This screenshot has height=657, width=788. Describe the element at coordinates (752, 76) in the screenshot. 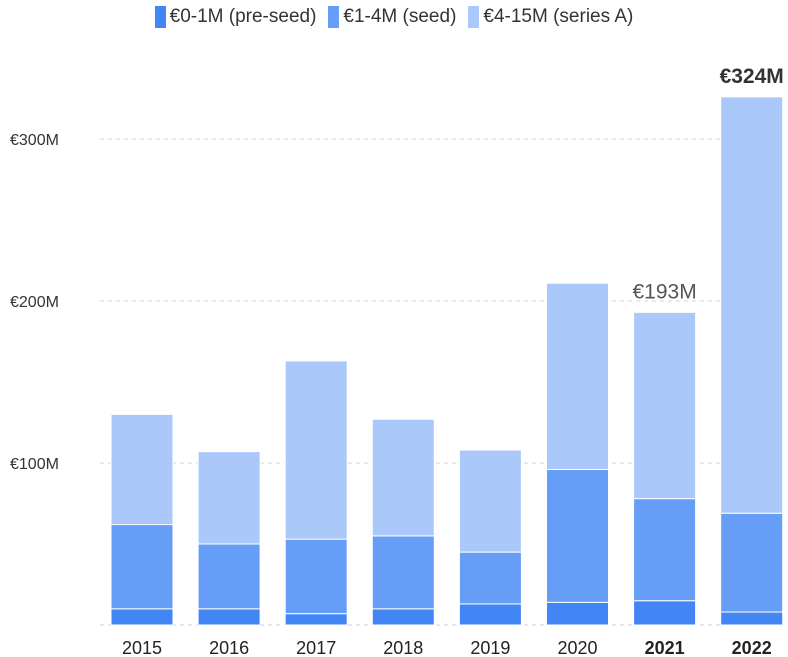

I see `total-annotation: €324M` at that location.